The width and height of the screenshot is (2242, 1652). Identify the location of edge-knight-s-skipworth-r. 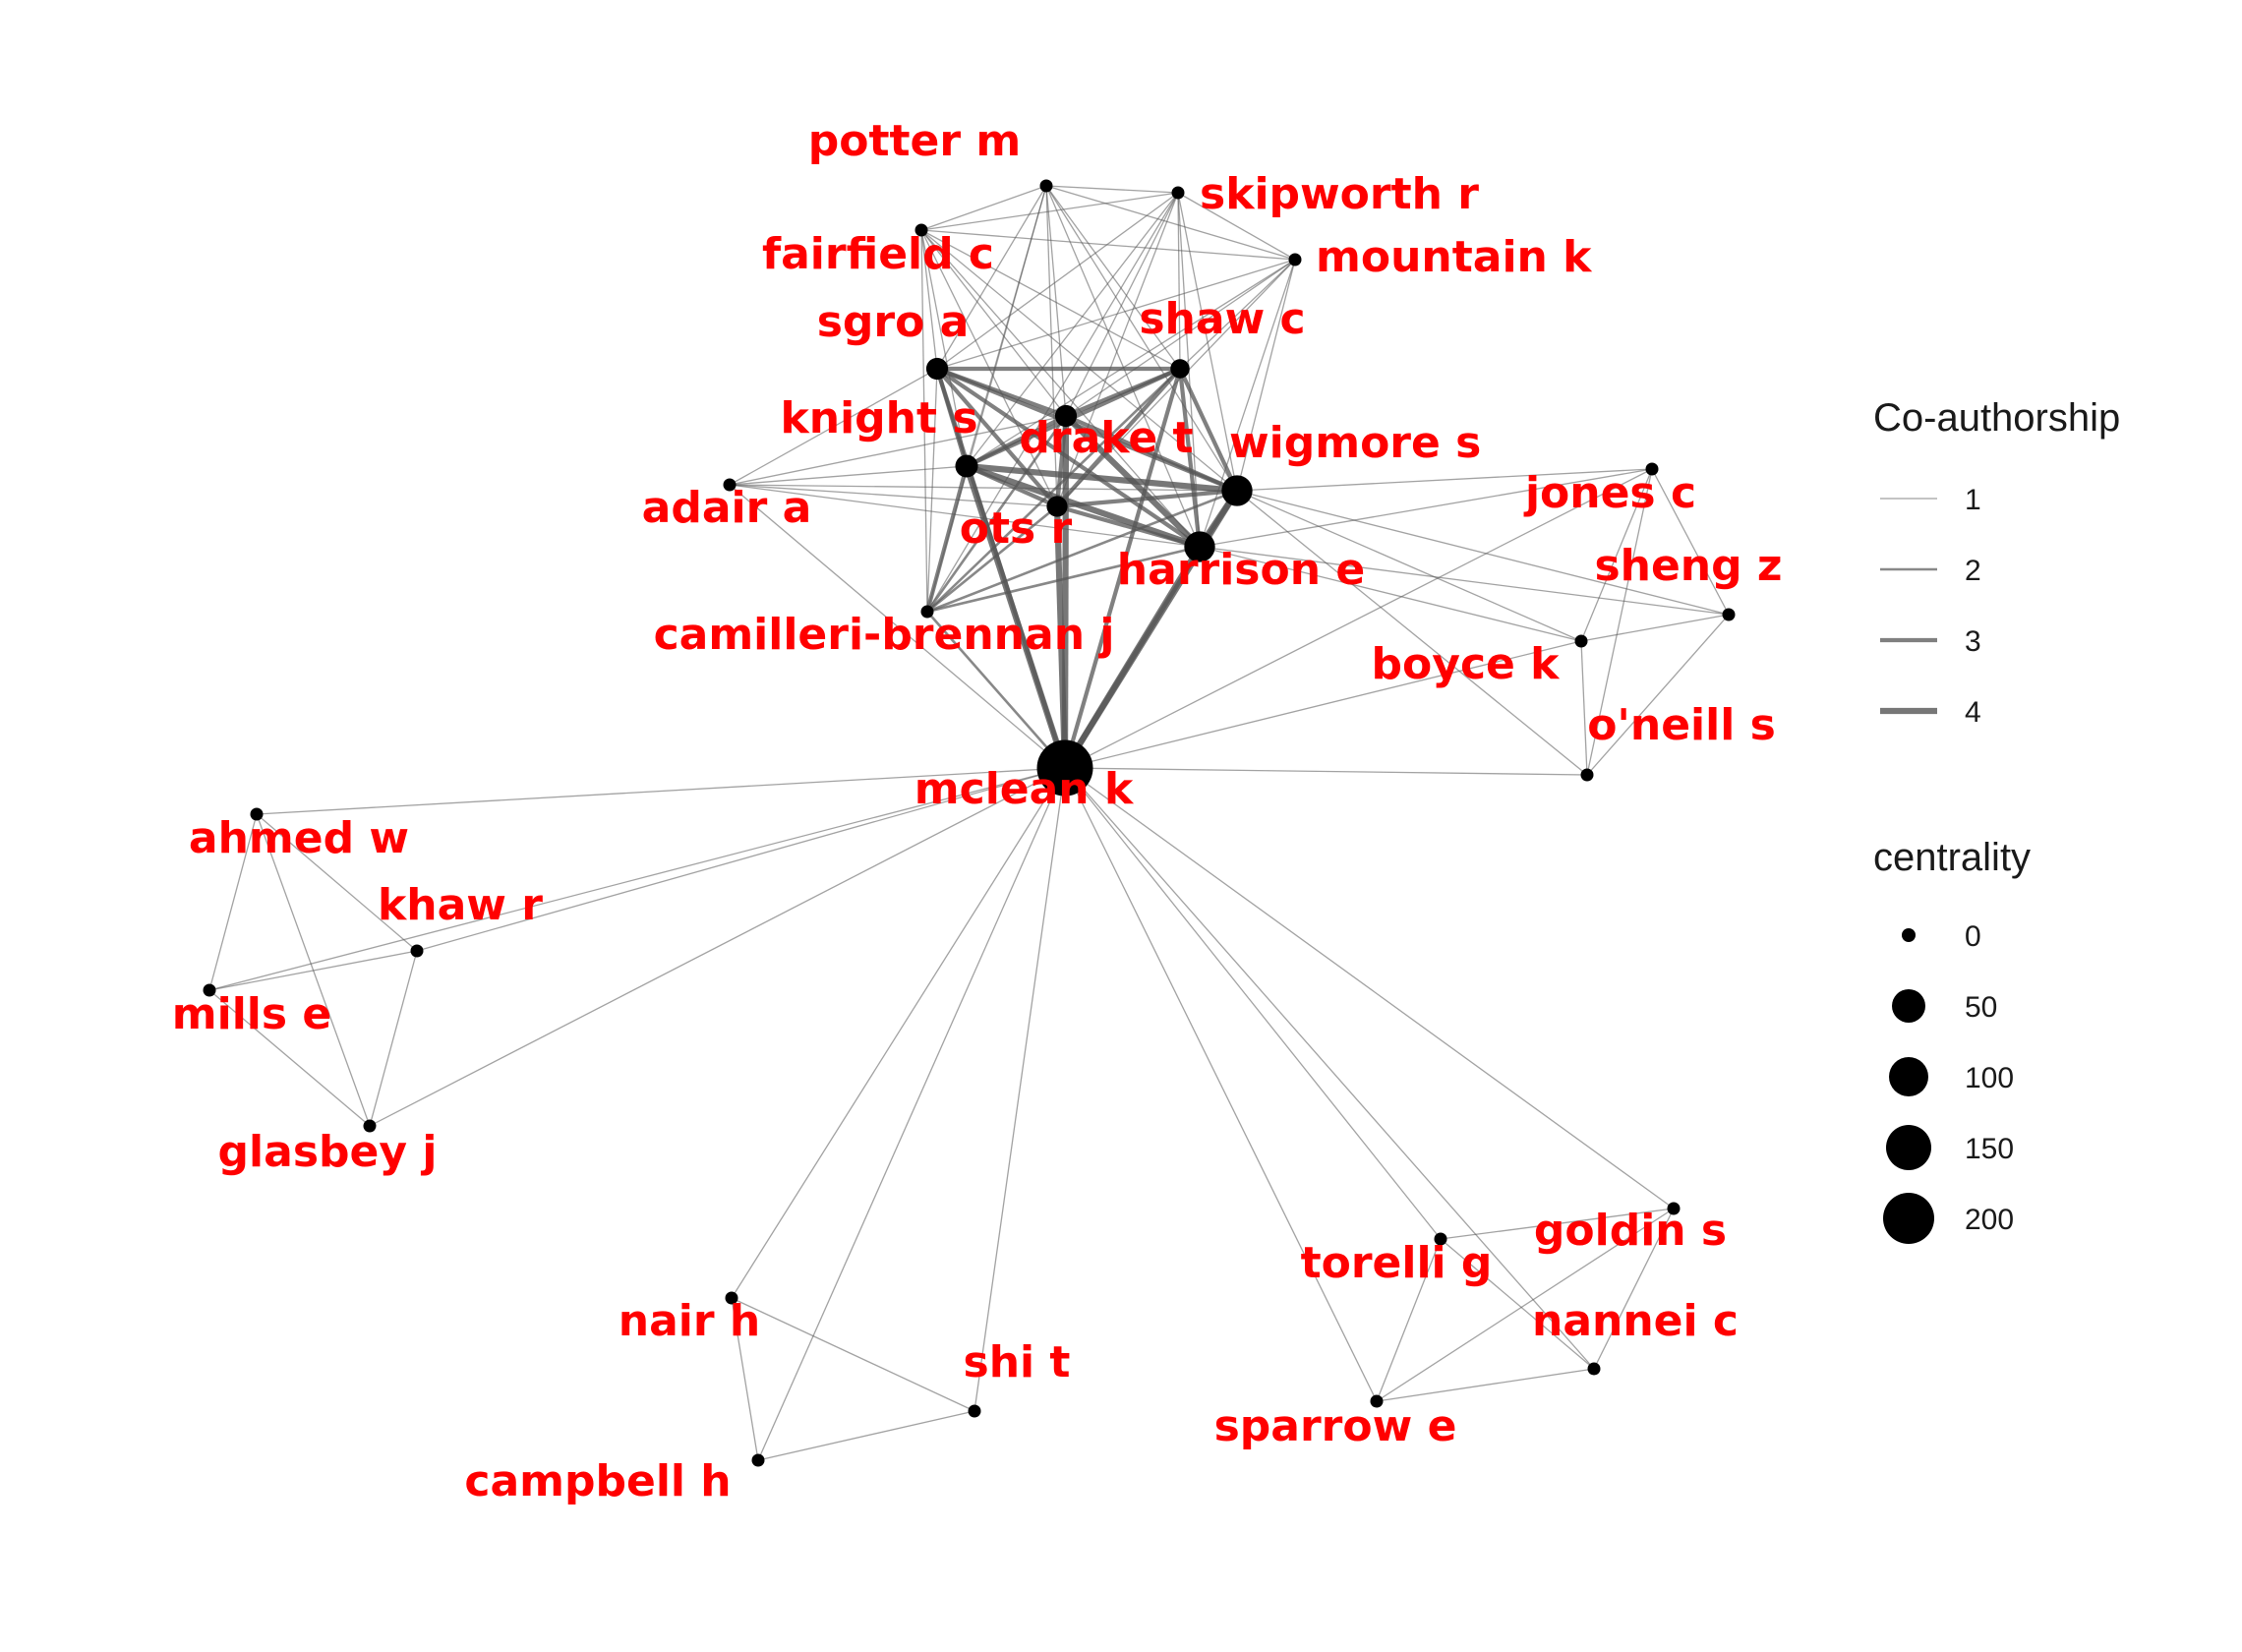
(1072, 329).